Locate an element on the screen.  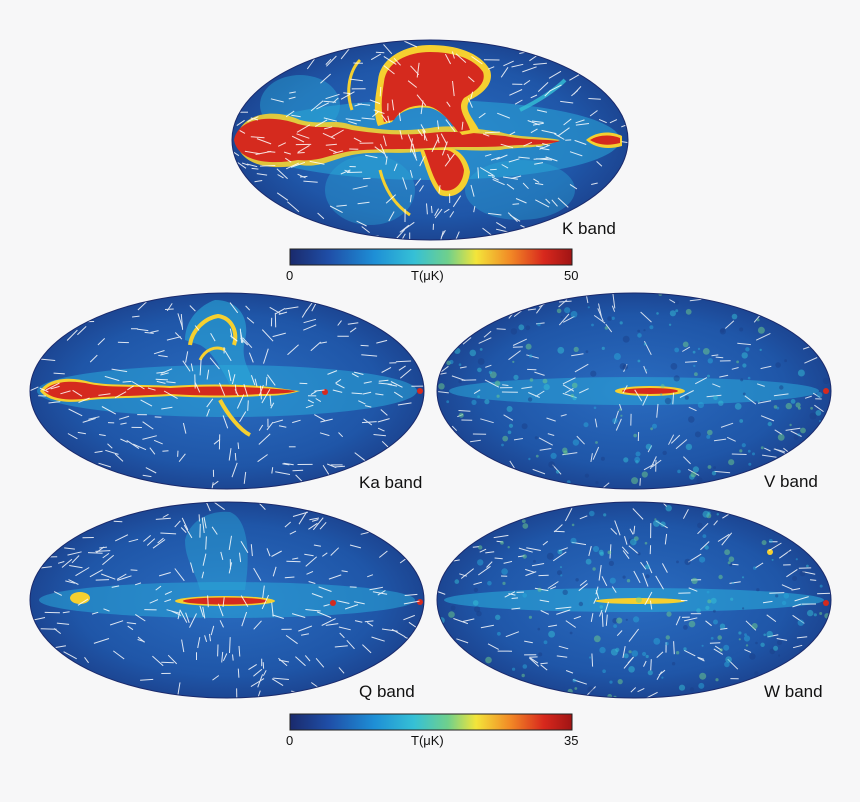
colorbar-bottom-unit: T(μK) is located at coordinates (427, 740).